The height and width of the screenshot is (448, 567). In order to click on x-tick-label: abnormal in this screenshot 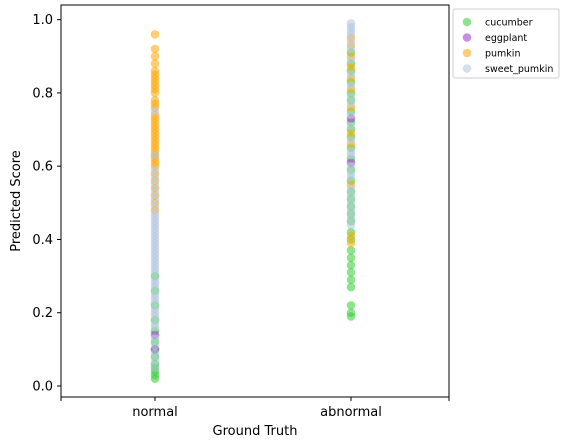, I will do `click(351, 412)`.